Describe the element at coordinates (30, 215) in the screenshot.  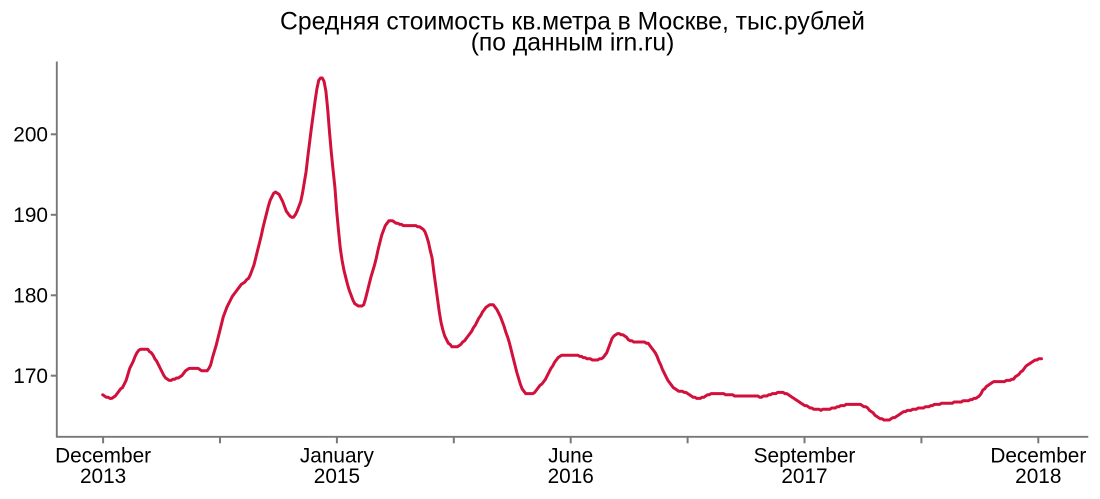
I see `svg-text: 190` at that location.